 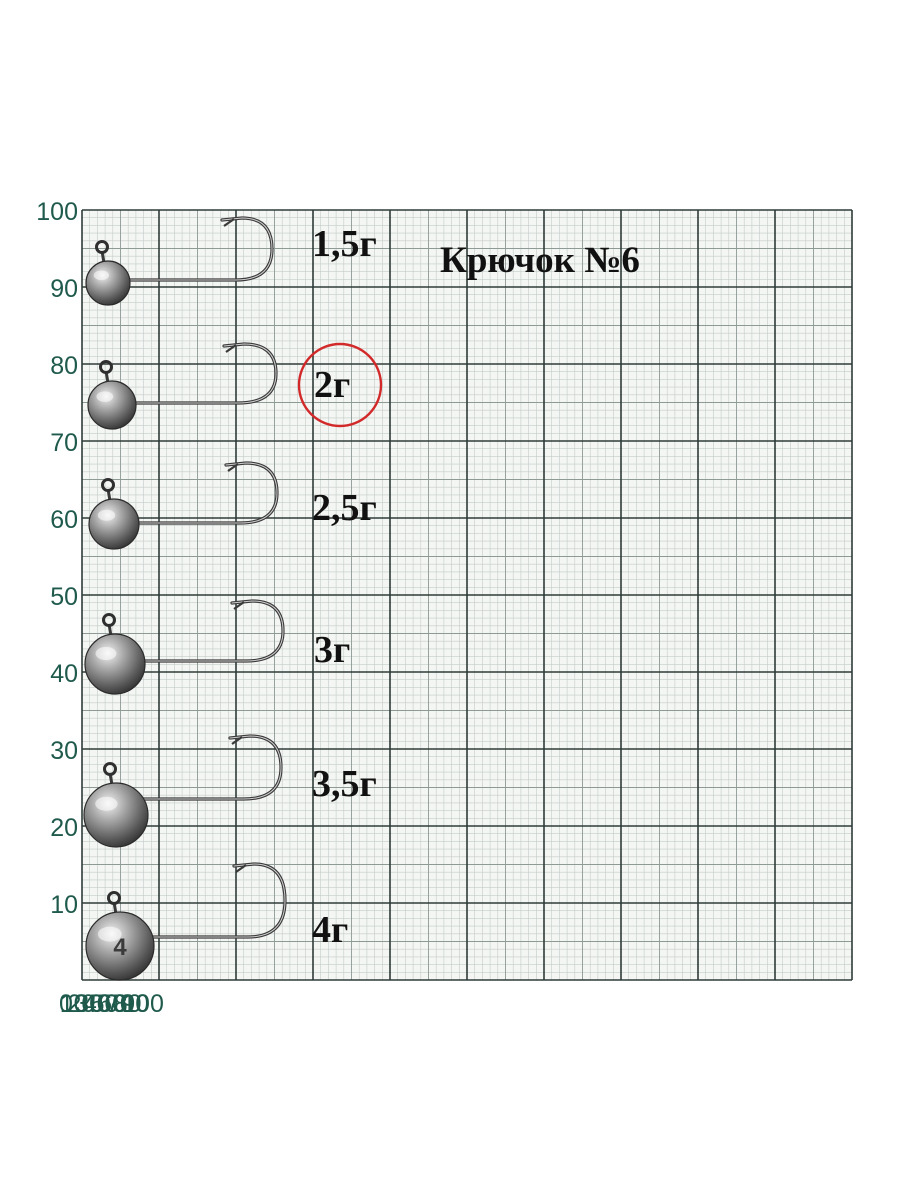 I want to click on highlight-circle, so click(x=340, y=385).